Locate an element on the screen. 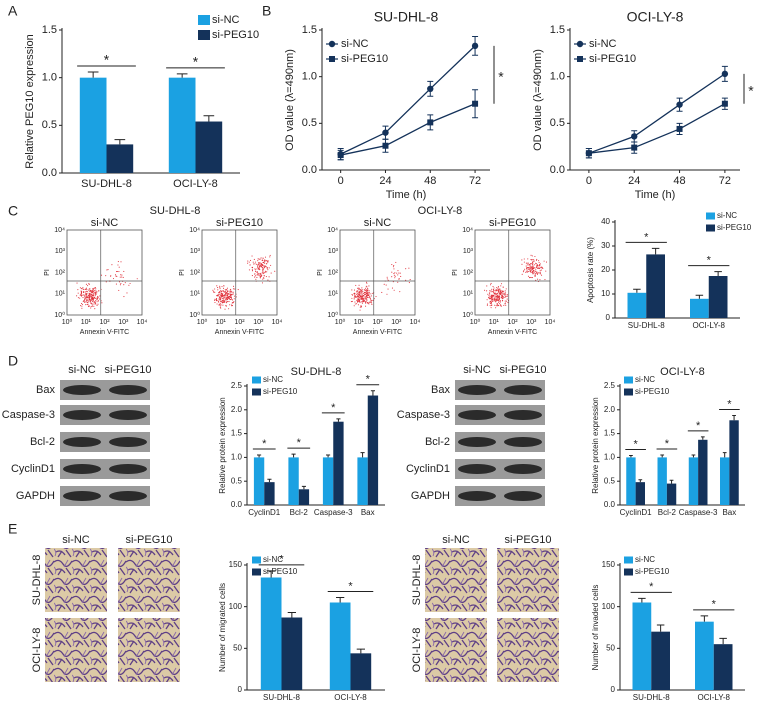  x-tick-label: 10⁴ is located at coordinates (415, 322).